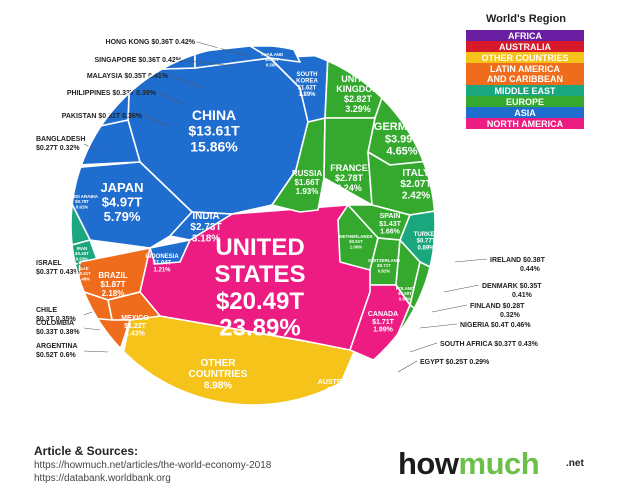  What do you see at coordinates (525, 79) in the screenshot?
I see `legend-label-latin-america-and-caribbean-2: AND CARIBBEAN` at bounding box center [525, 79].